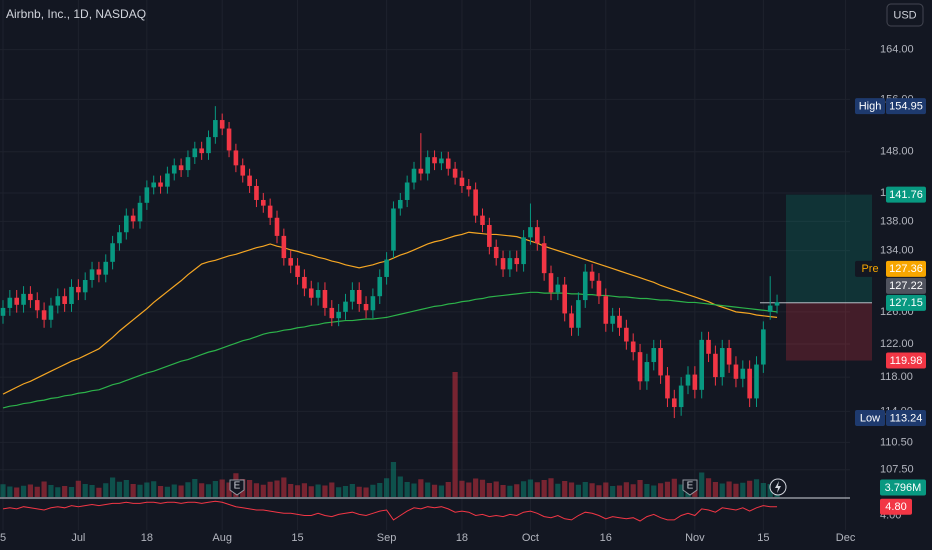  I want to click on currency-button: USD, so click(905, 15).